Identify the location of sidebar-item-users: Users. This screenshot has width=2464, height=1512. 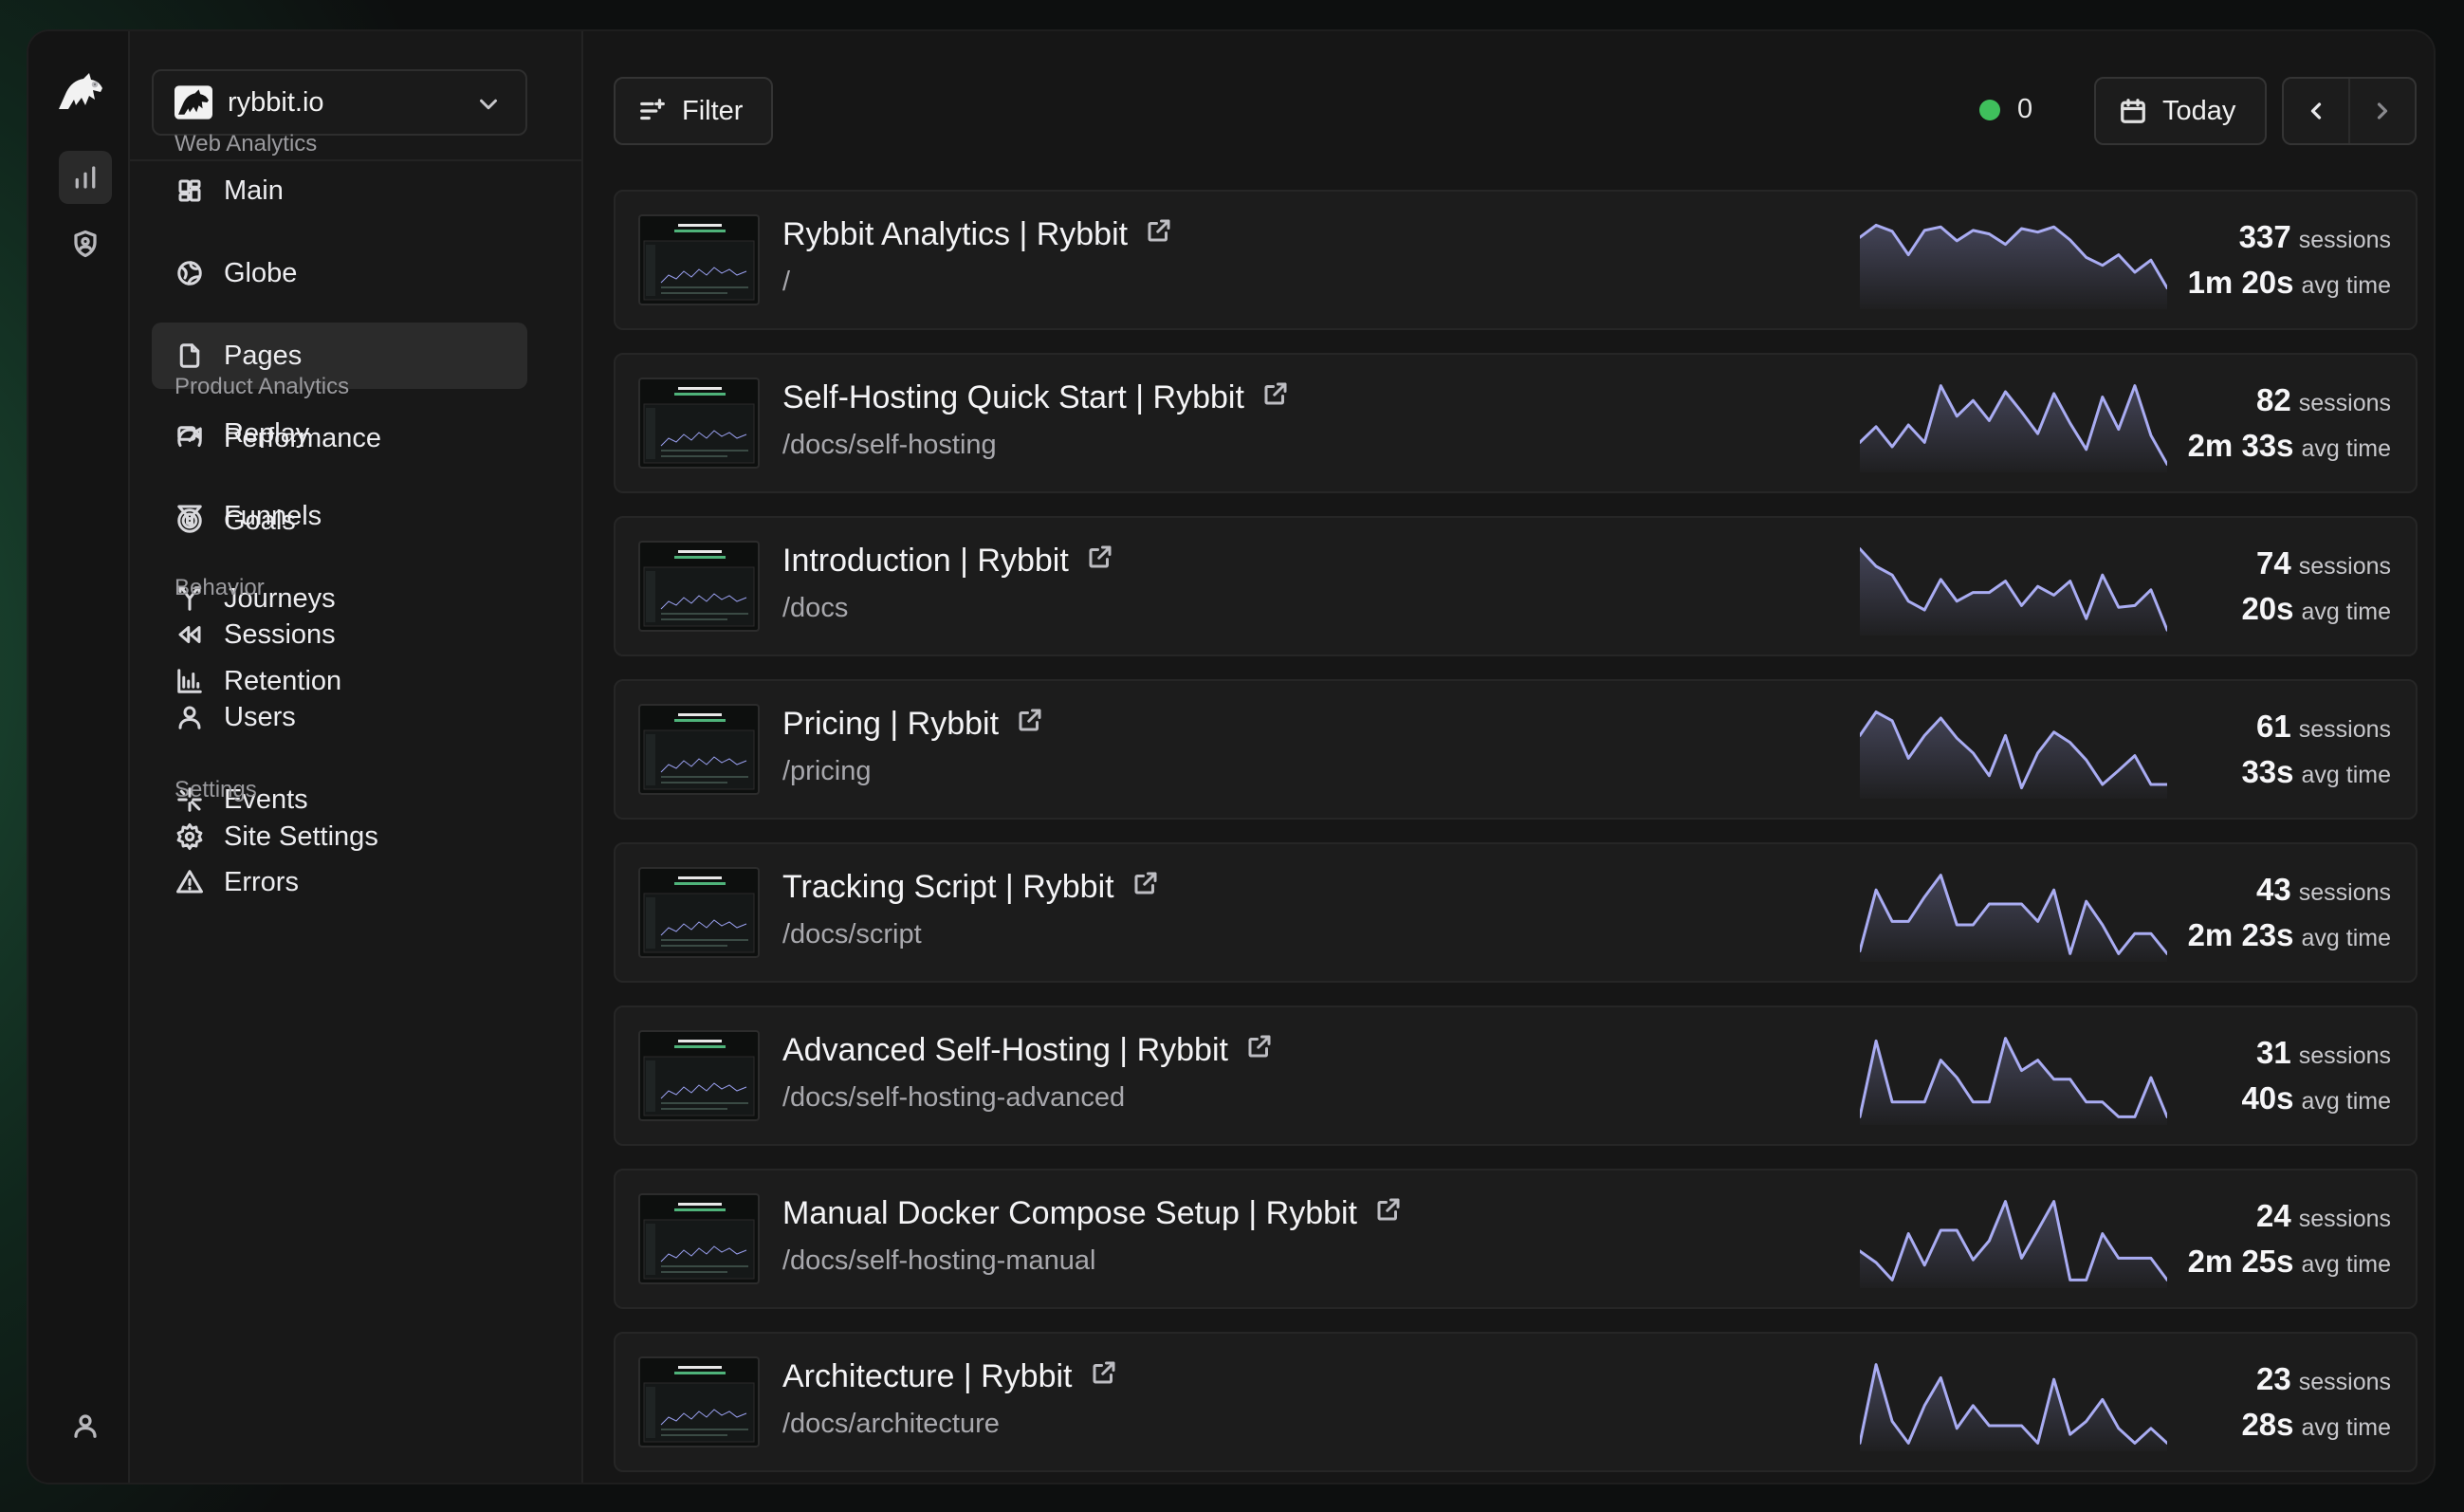
(339, 717).